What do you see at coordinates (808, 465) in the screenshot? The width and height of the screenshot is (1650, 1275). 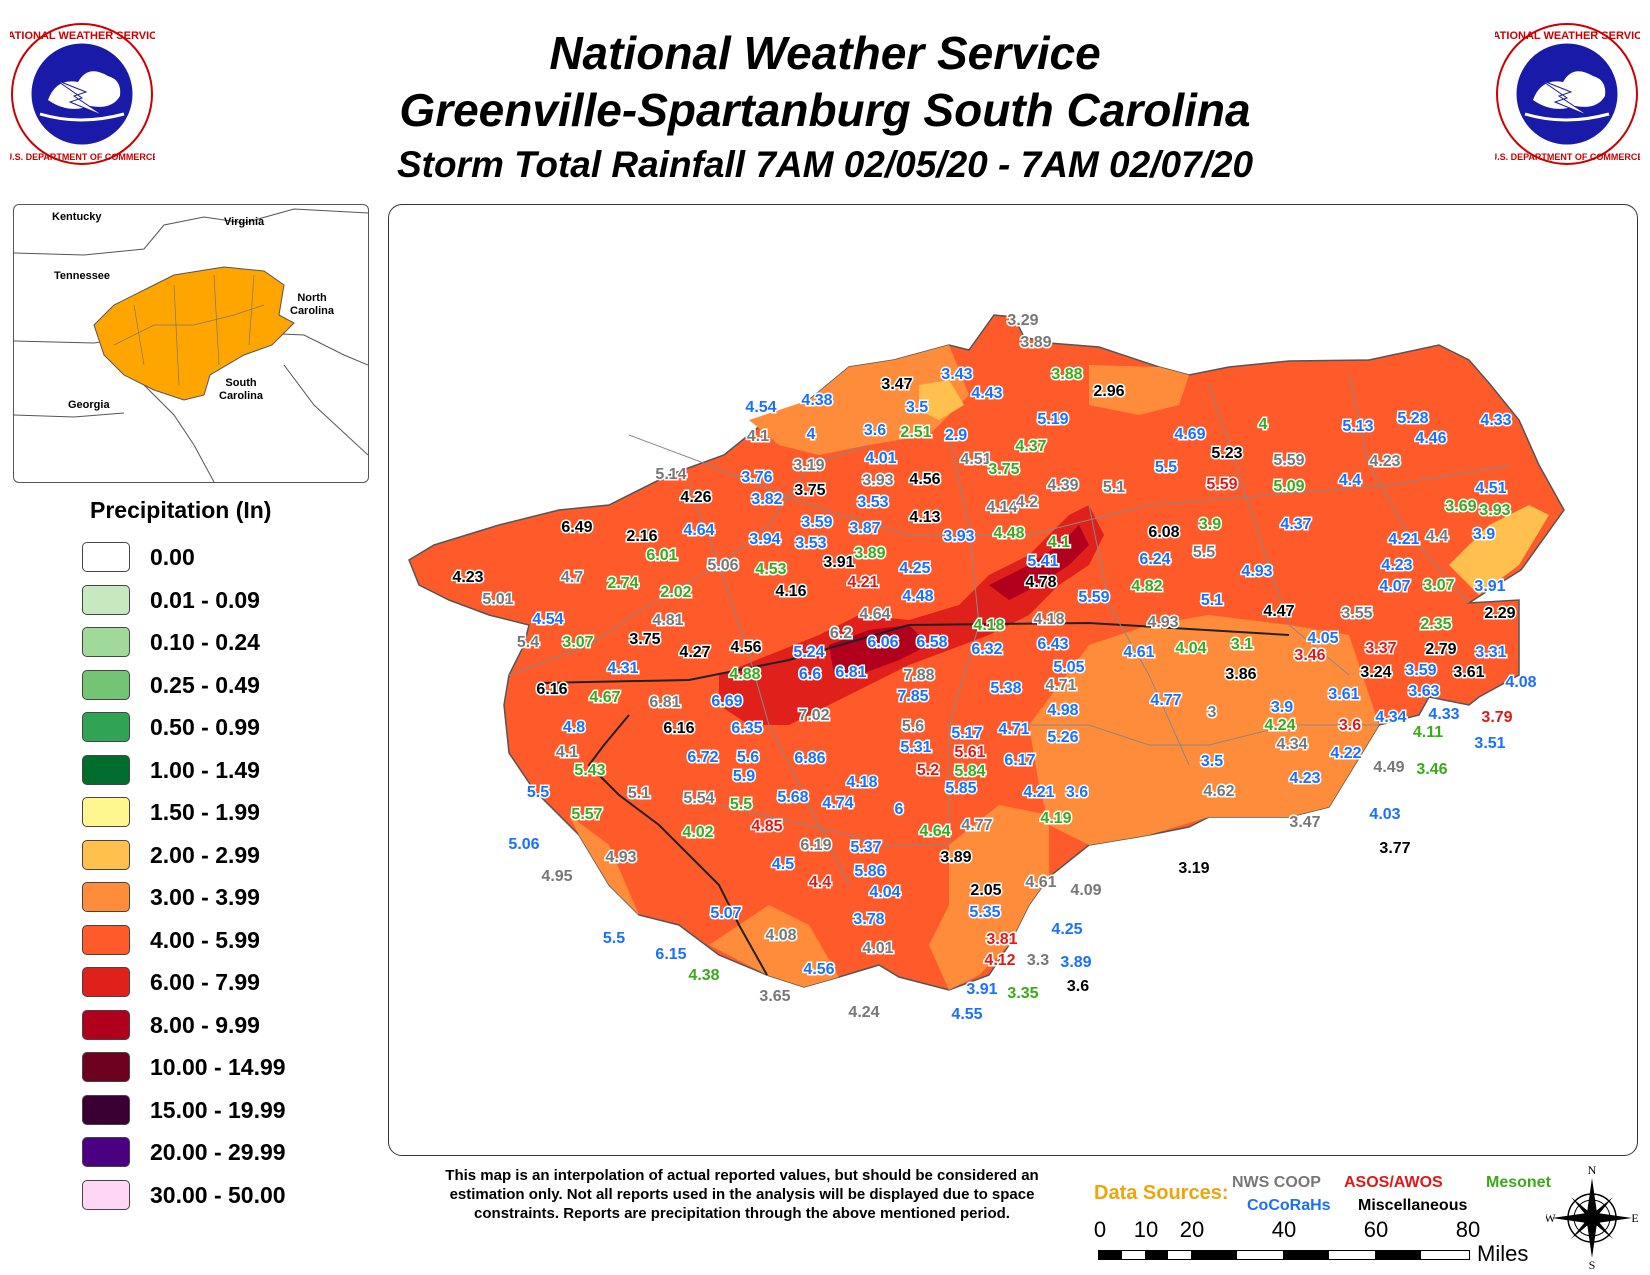 I see `observation-value: 3.19` at bounding box center [808, 465].